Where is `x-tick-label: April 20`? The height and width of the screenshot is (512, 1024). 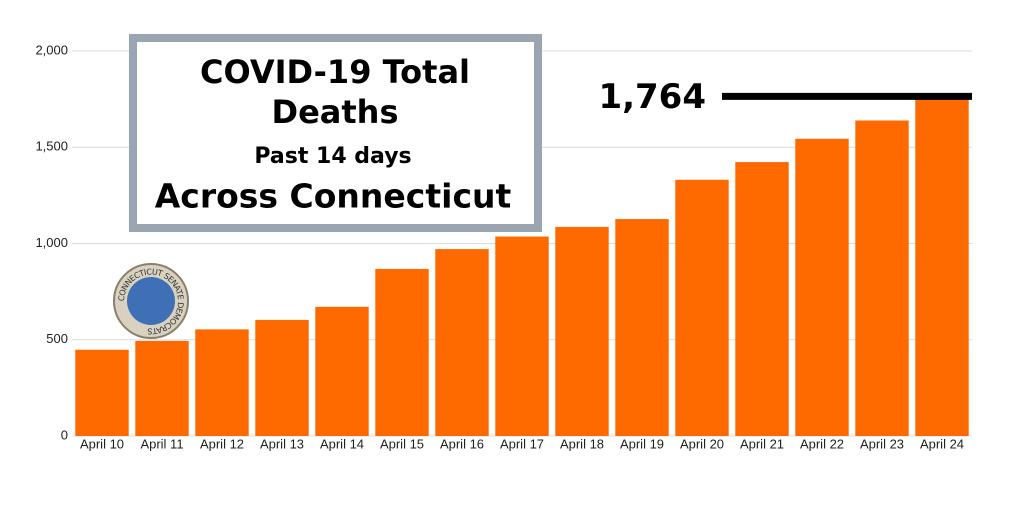 x-tick-label: April 20 is located at coordinates (702, 443).